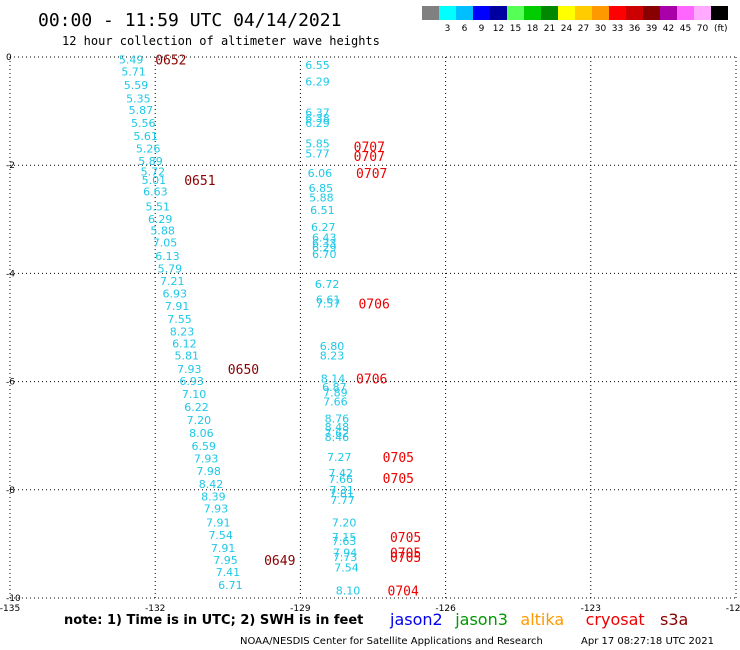 This screenshot has width=740, height=650. What do you see at coordinates (549, 29) in the screenshot?
I see `legend-label: 21` at bounding box center [549, 29].